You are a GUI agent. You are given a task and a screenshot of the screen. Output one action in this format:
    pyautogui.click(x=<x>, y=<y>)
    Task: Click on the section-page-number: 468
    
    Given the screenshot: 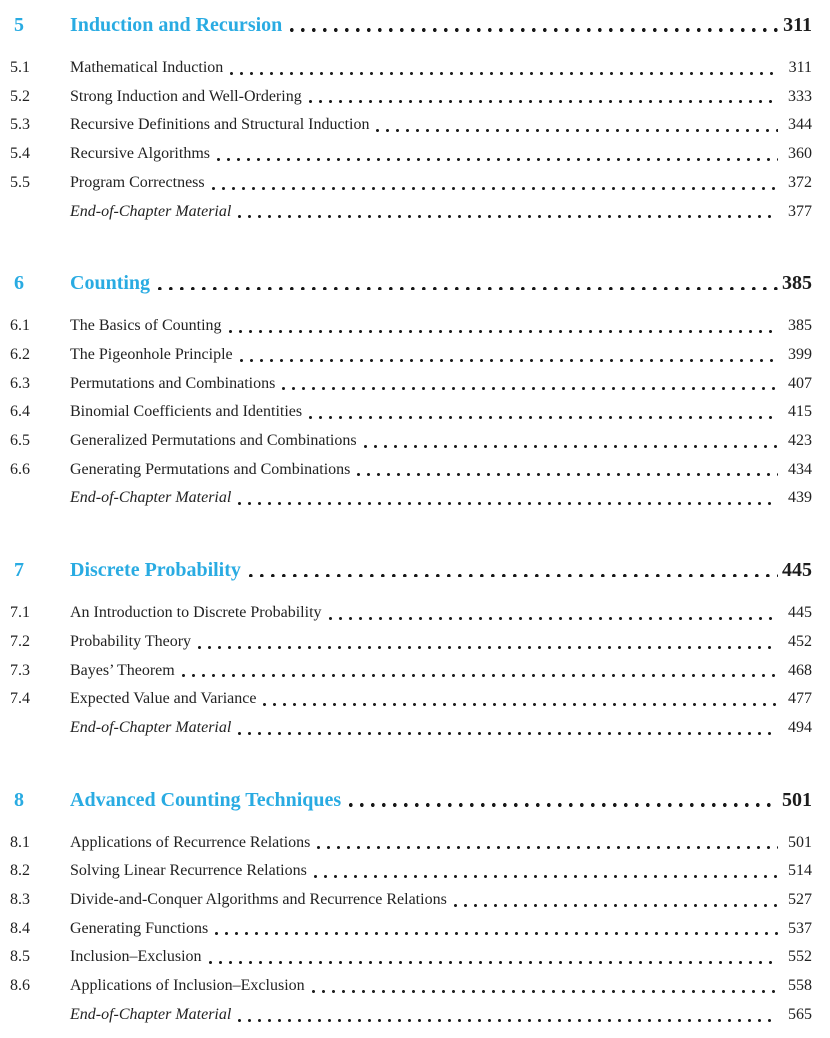 What is the action you would take?
    pyautogui.click(x=800, y=670)
    